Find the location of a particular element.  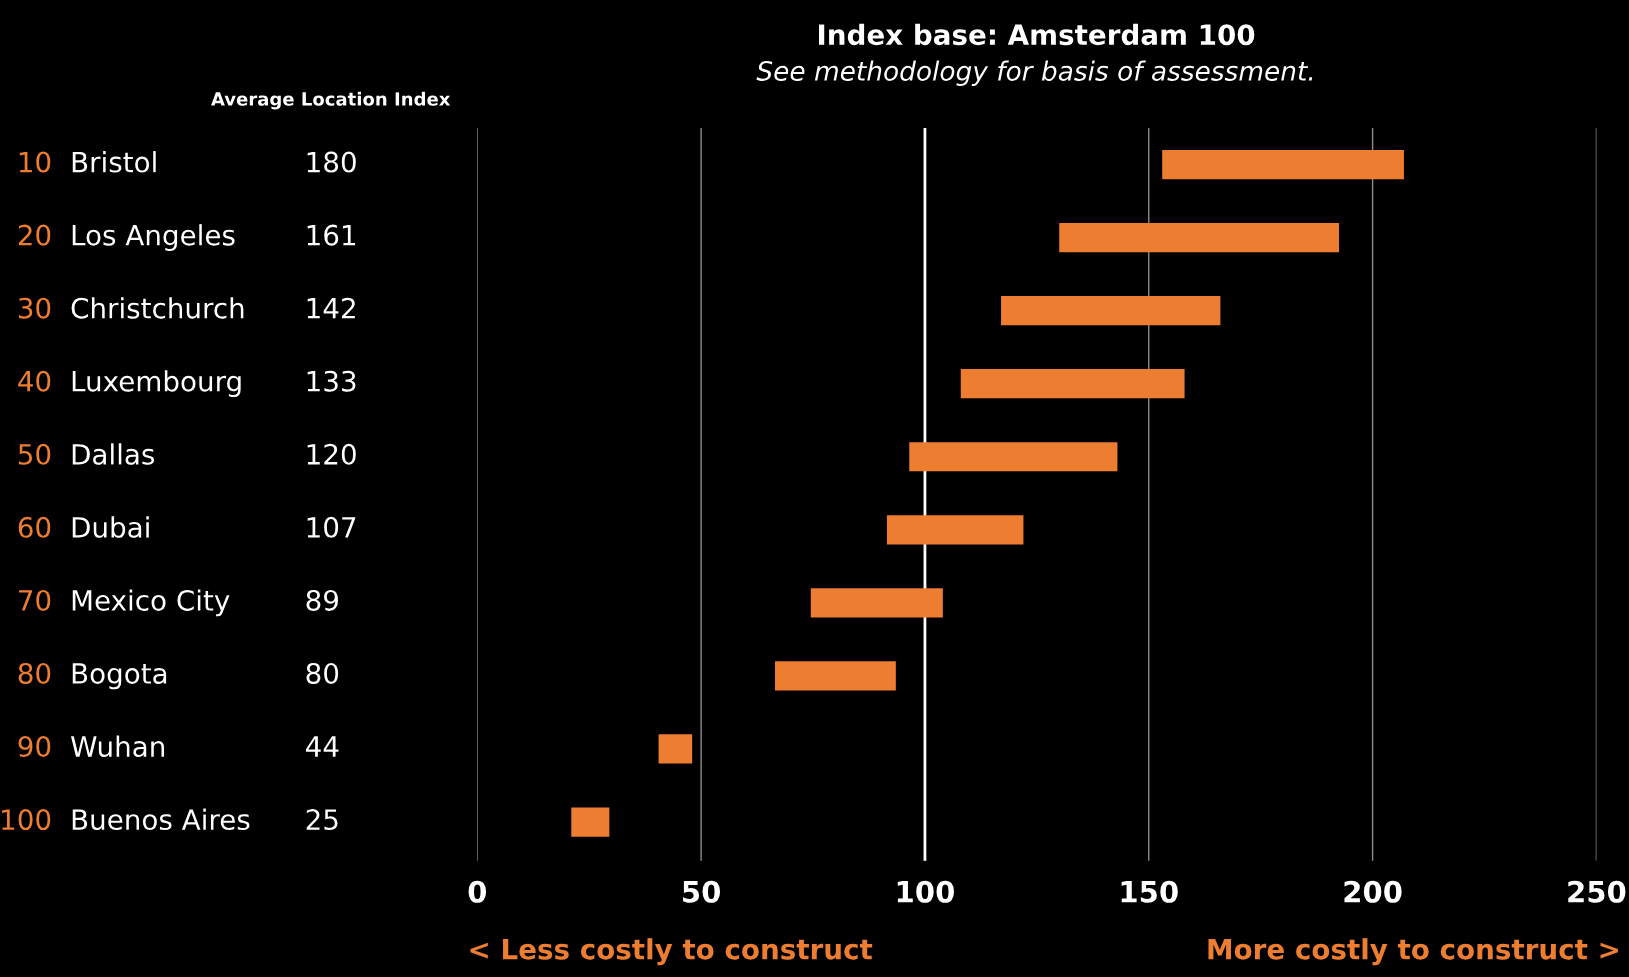

y-tick-label: Wuhan is located at coordinates (117, 746).